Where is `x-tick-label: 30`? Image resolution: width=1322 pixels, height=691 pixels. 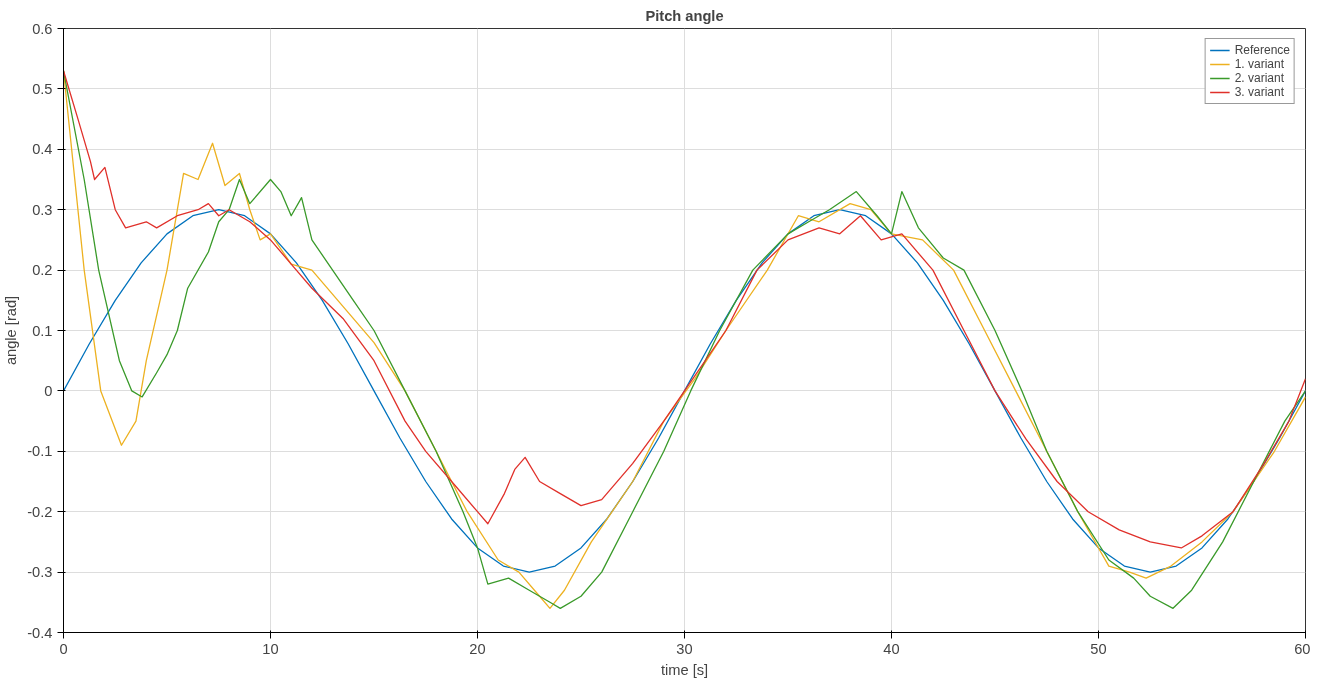 x-tick-label: 30 is located at coordinates (684, 648).